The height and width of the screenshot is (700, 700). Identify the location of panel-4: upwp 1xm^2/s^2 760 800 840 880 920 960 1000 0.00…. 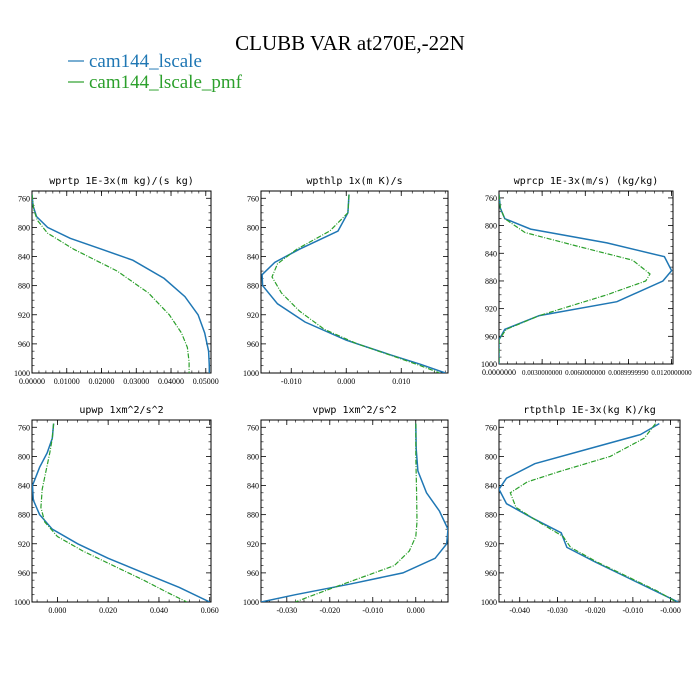
(116, 510).